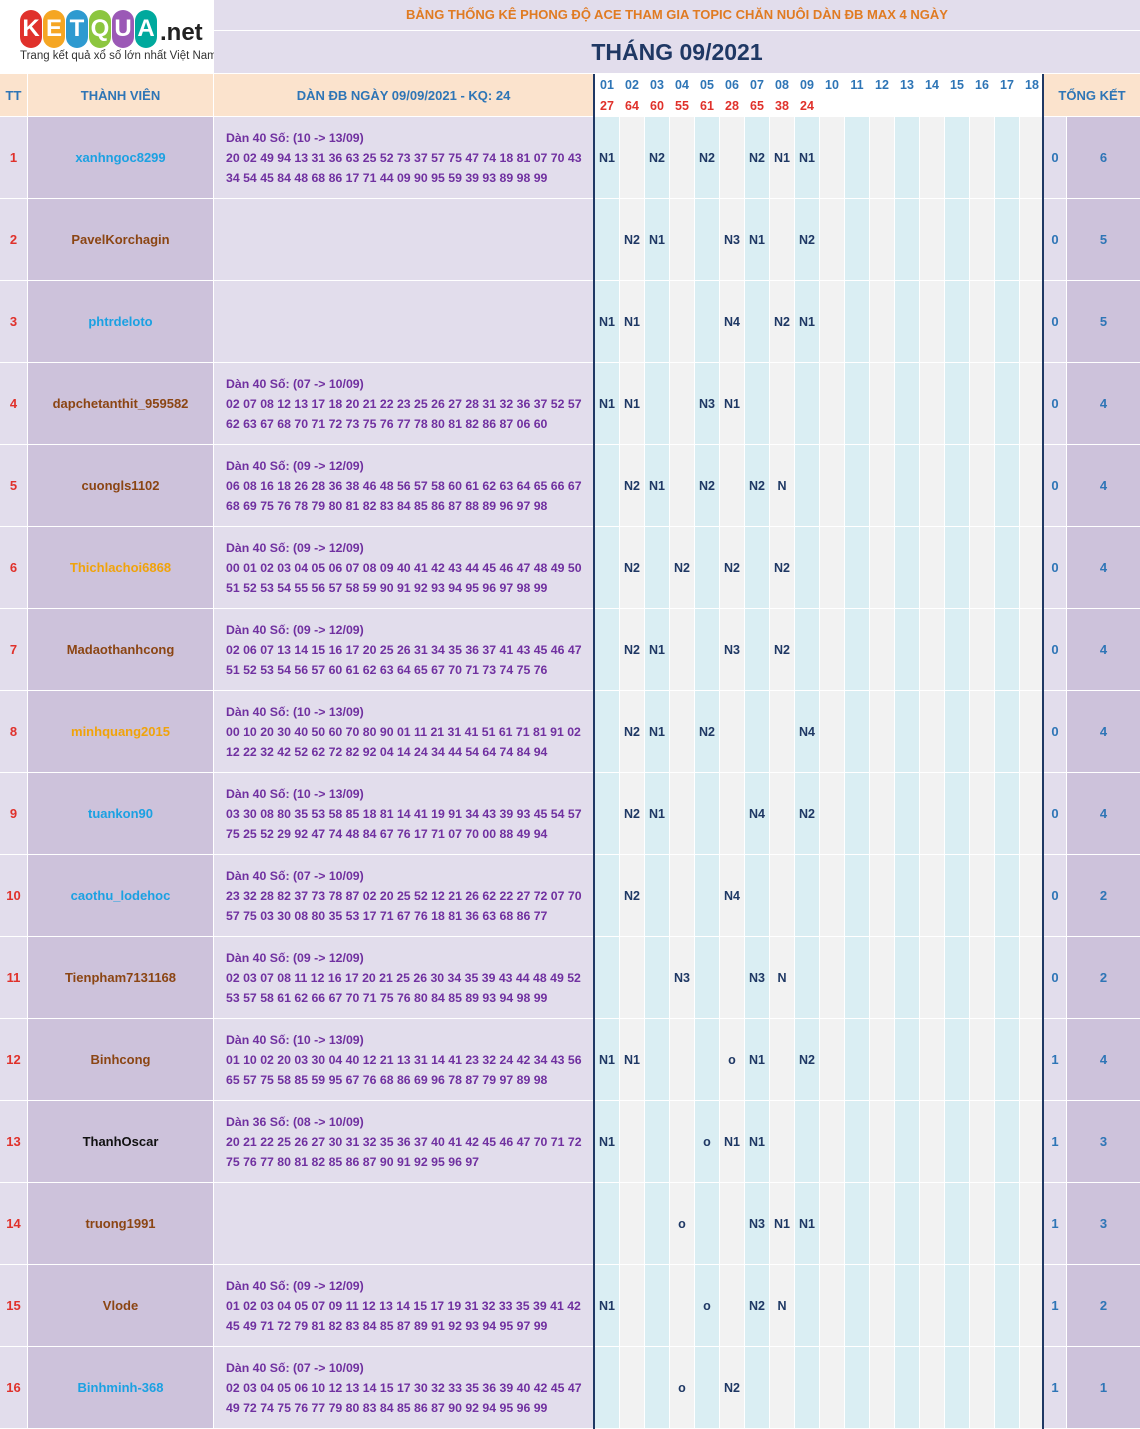 The width and height of the screenshot is (1140, 1429). I want to click on member-name: phtrdeloto, so click(120, 321).